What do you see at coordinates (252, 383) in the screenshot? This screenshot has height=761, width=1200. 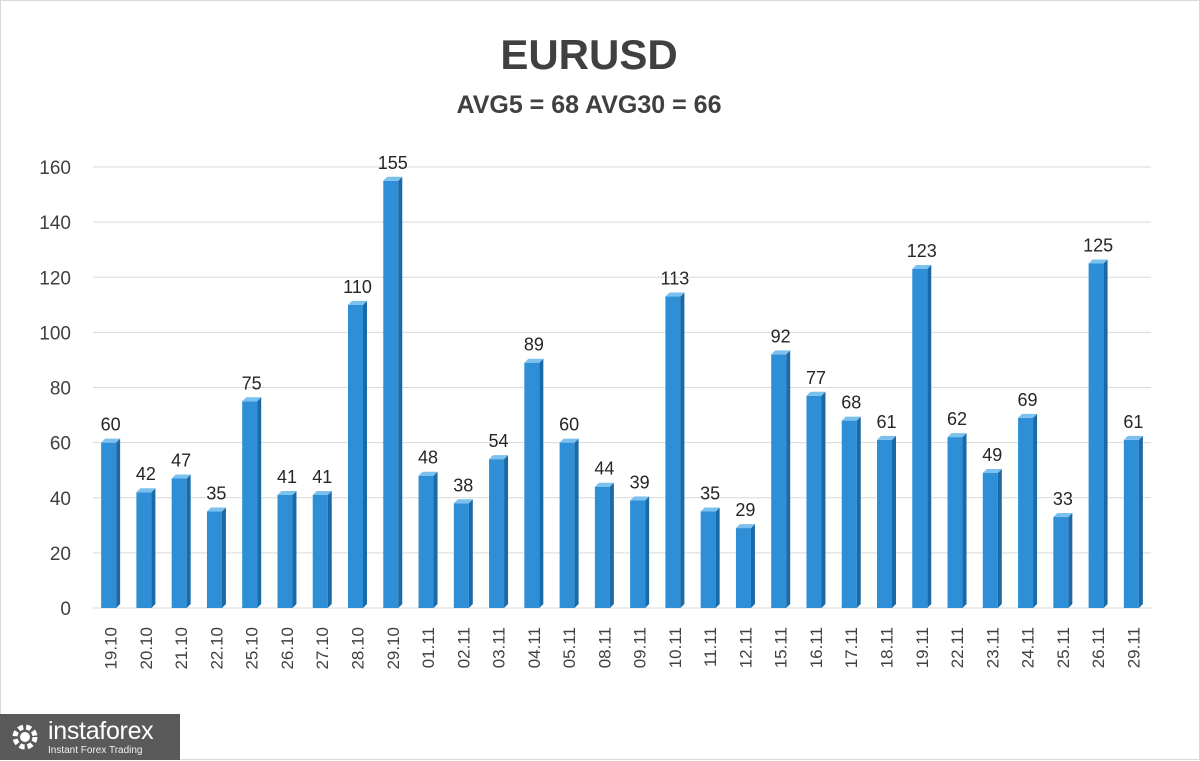 I see `data-label: 75` at bounding box center [252, 383].